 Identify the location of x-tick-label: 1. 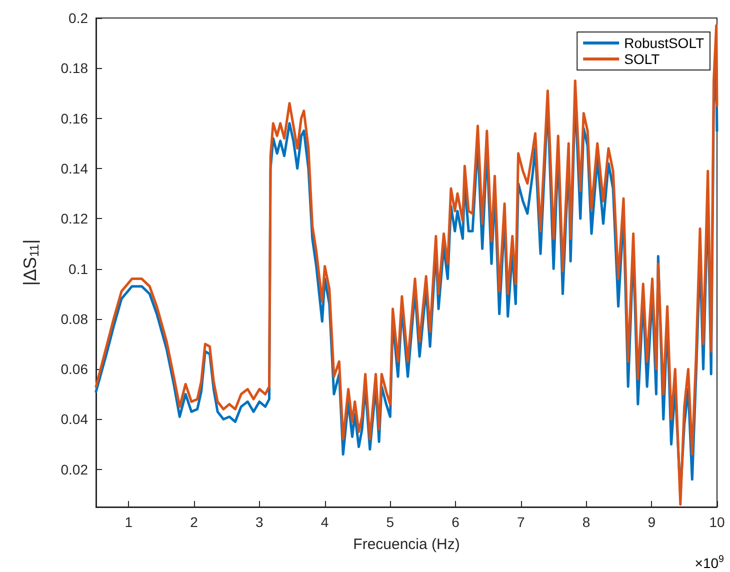
(128, 522).